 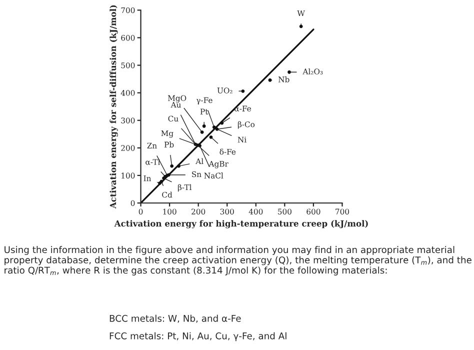 What do you see at coordinates (114, 107) in the screenshot?
I see `y-axis-title: Activation energy for self-diffusion (kJ/mol)` at bounding box center [114, 107].